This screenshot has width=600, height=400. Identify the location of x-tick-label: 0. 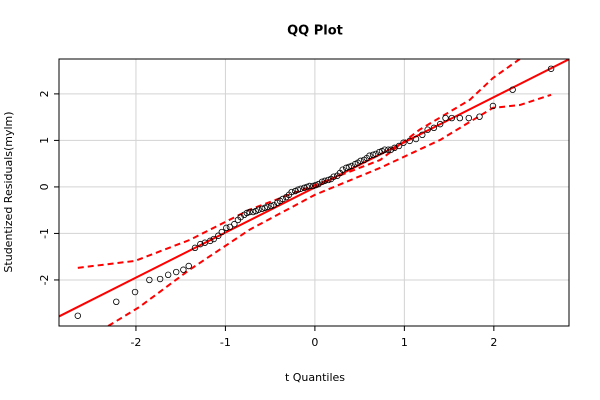
(314, 342).